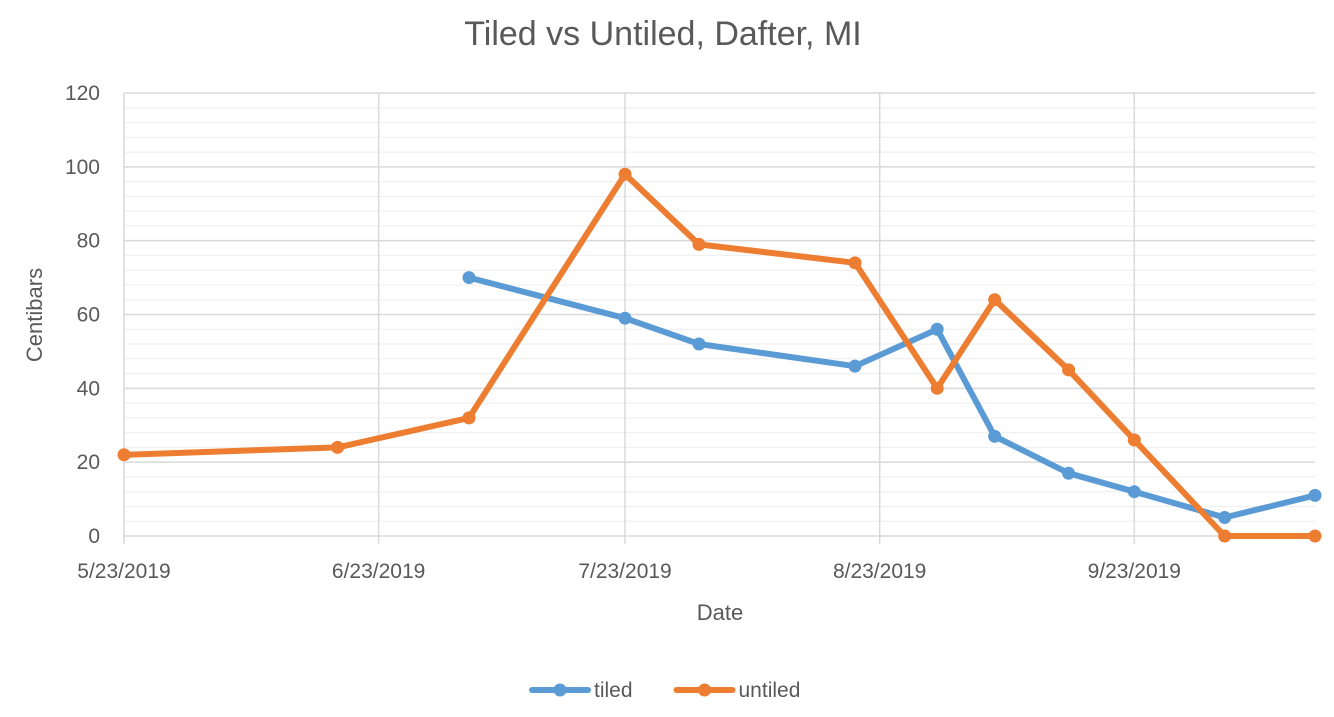 Image resolution: width=1334 pixels, height=717 pixels. I want to click on y-tick-label: 120, so click(82, 93).